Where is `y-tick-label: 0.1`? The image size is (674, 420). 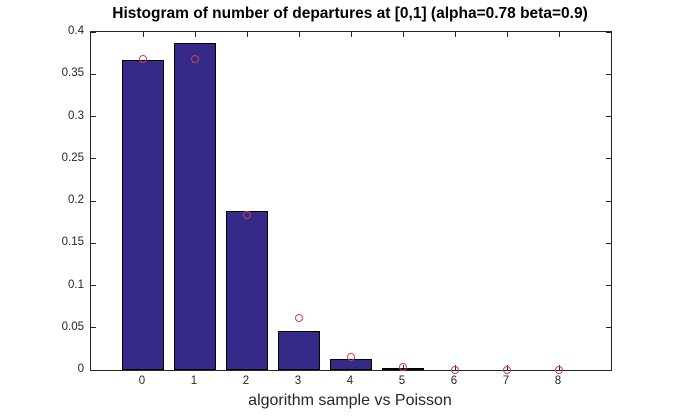
y-tick-label: 0.1 is located at coordinates (76, 284).